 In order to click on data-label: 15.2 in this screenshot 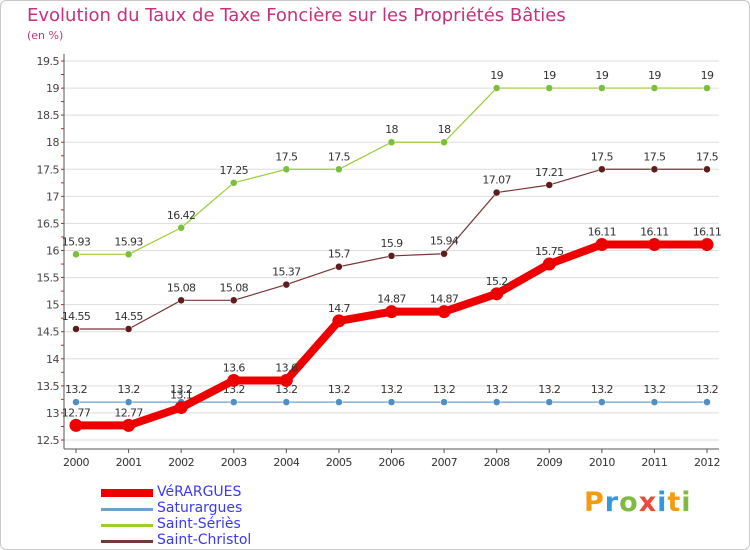, I will do `click(497, 281)`.